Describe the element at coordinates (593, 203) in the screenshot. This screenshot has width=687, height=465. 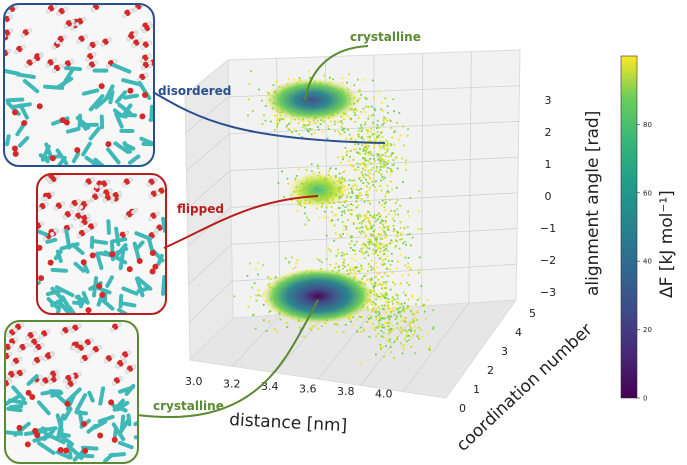
I see `z-axis-title: alignment angle [rad]` at that location.